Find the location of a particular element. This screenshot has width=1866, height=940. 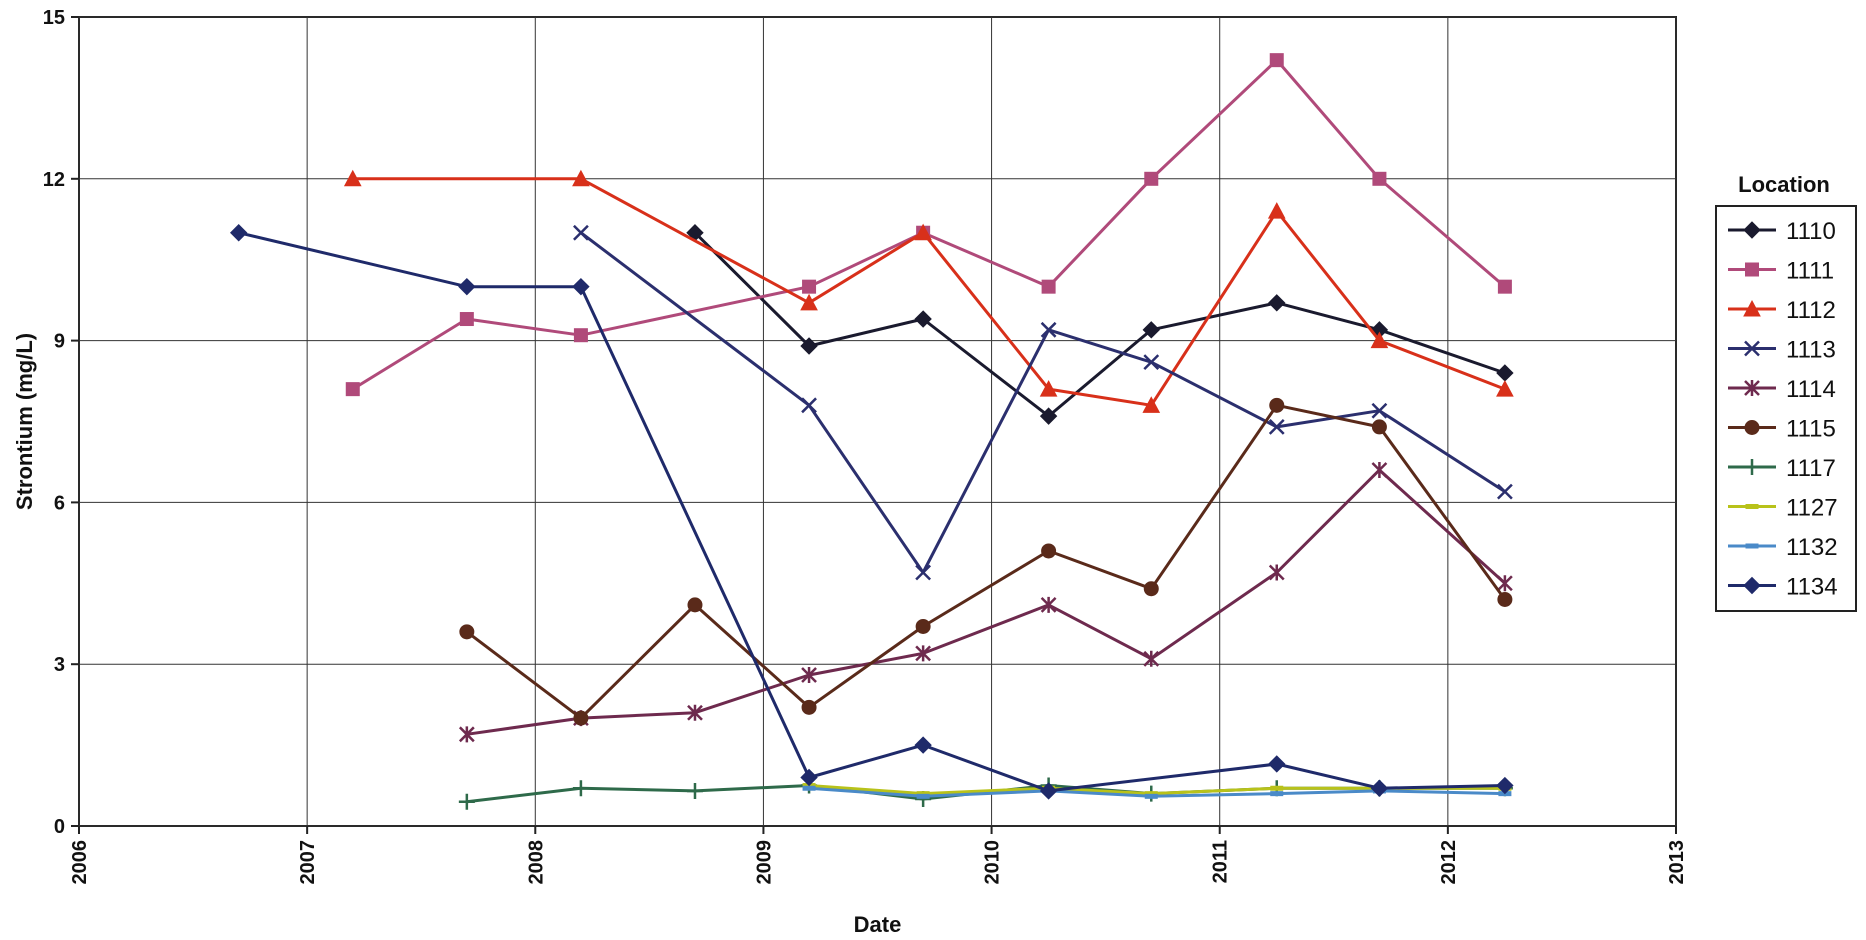

legend-label: 1117 is located at coordinates (1811, 468).